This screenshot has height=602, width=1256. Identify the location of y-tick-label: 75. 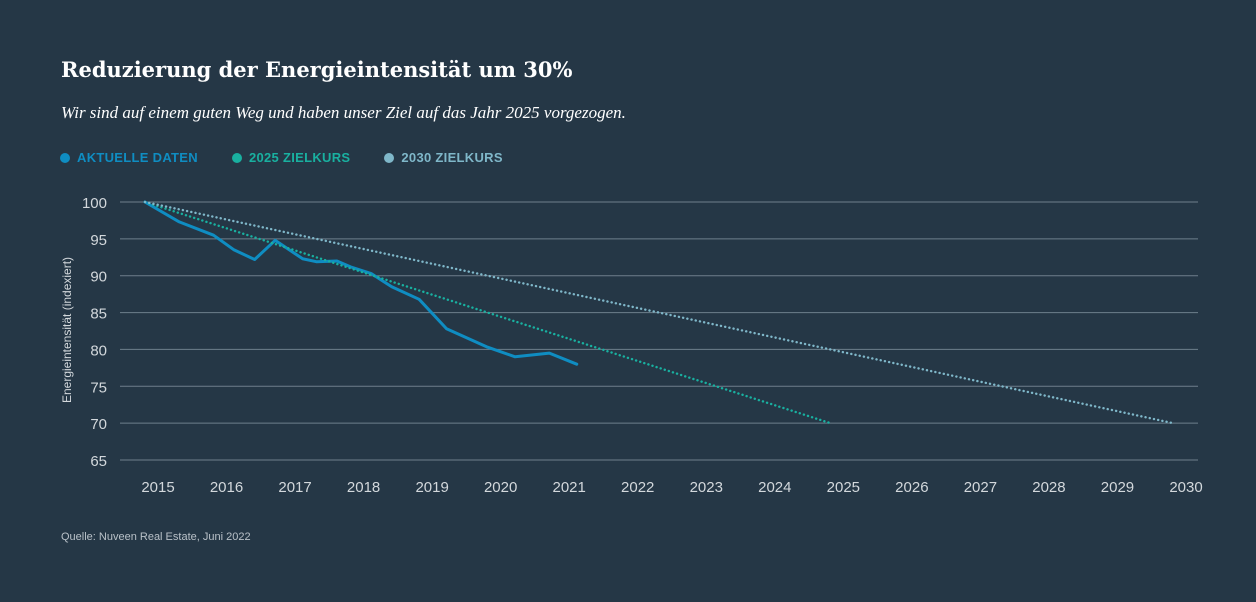
(98, 387).